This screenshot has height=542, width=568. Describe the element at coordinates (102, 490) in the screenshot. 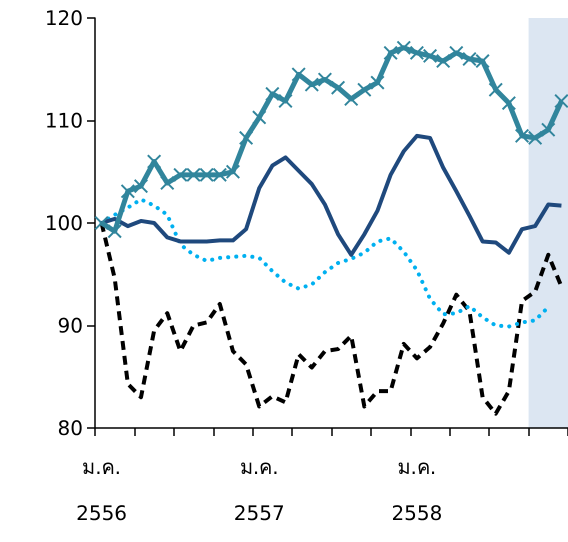

I see `x-tick-label: ม.ค. 2556` at that location.